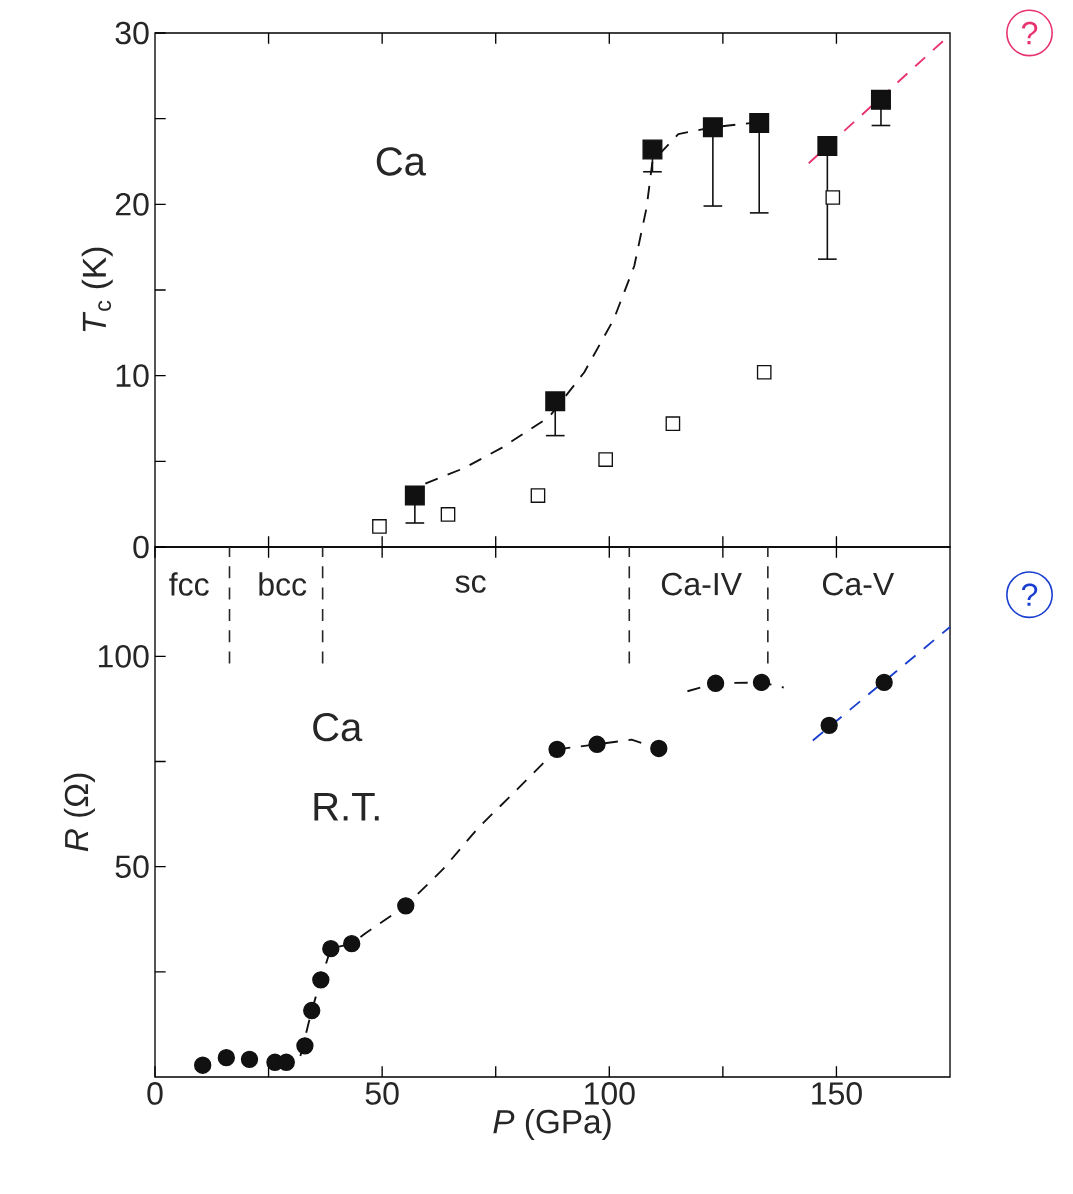  What do you see at coordinates (189, 584) in the screenshot?
I see `annotation: fcc` at bounding box center [189, 584].